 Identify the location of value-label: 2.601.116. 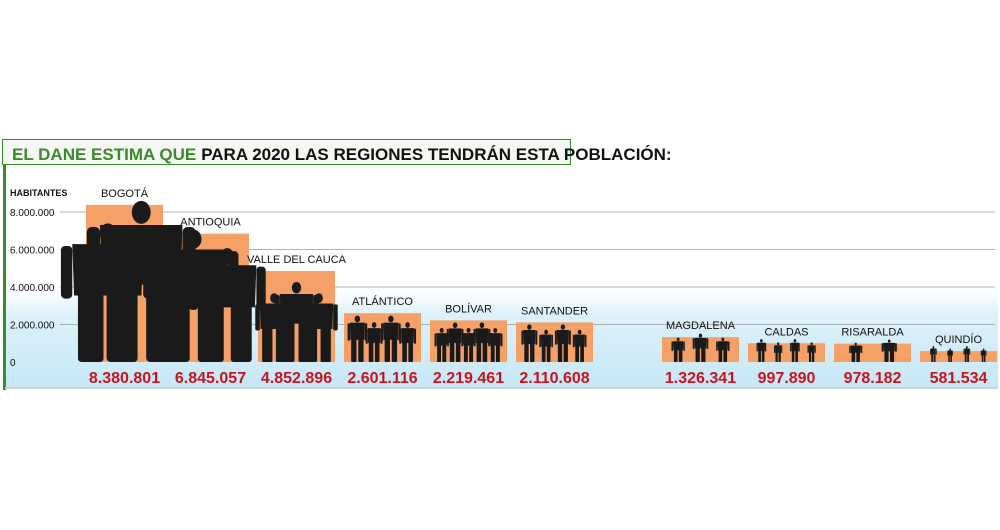
(382, 378).